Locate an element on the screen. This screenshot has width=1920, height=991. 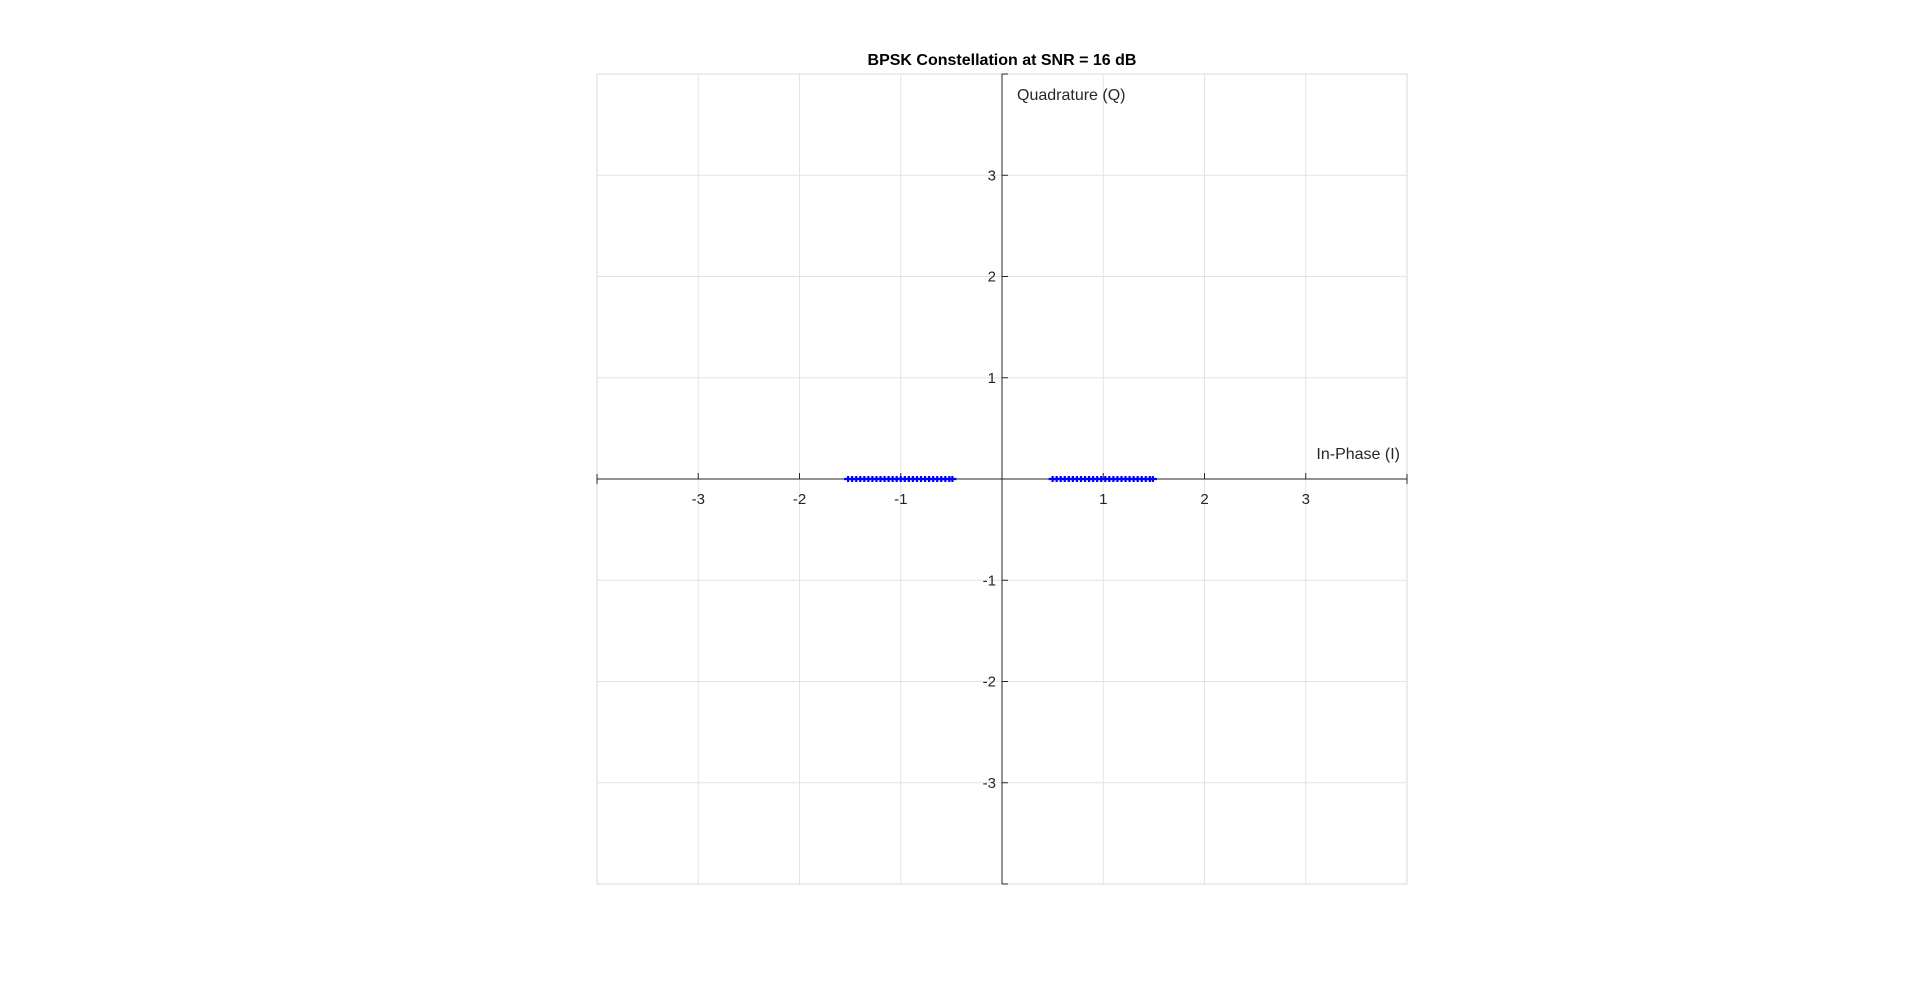
y-tick-label: 1 is located at coordinates (992, 378).